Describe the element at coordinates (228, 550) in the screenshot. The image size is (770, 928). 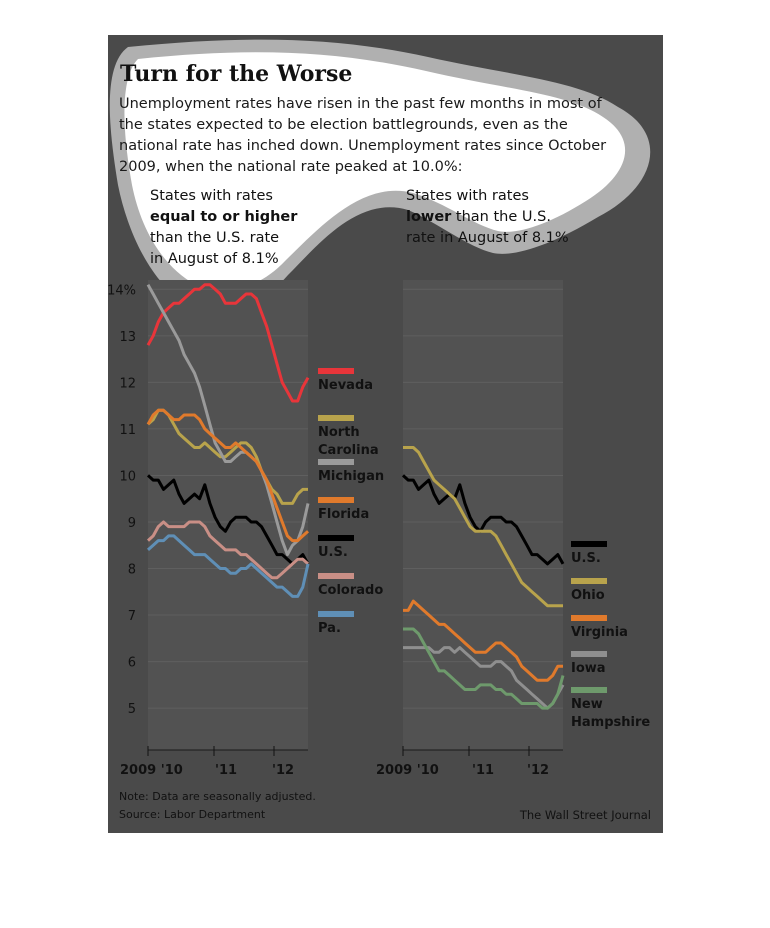
I see `series-line-colorado` at that location.